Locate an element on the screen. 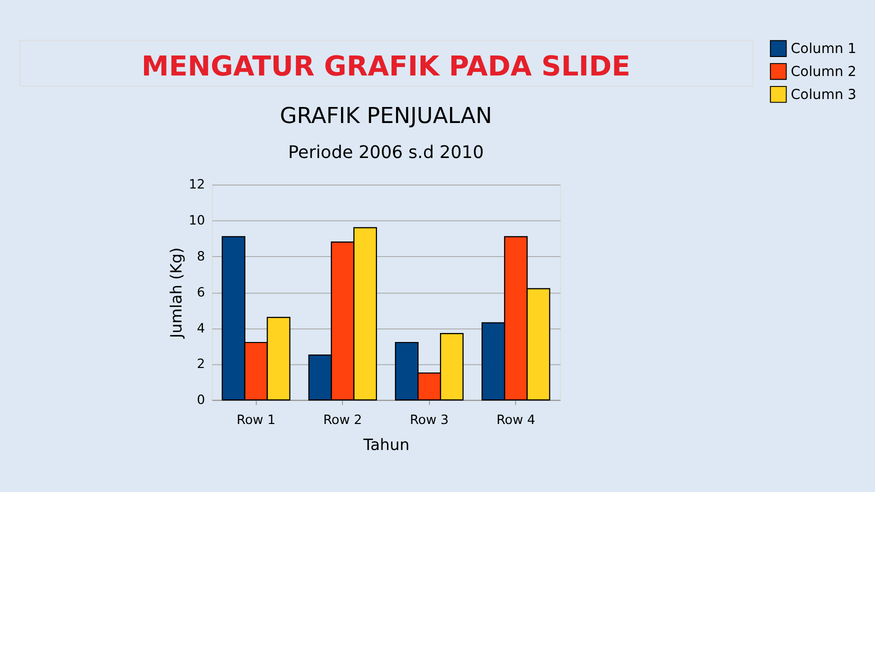 This screenshot has height=672, width=875. x-axis-title: Tahun is located at coordinates (386, 445).